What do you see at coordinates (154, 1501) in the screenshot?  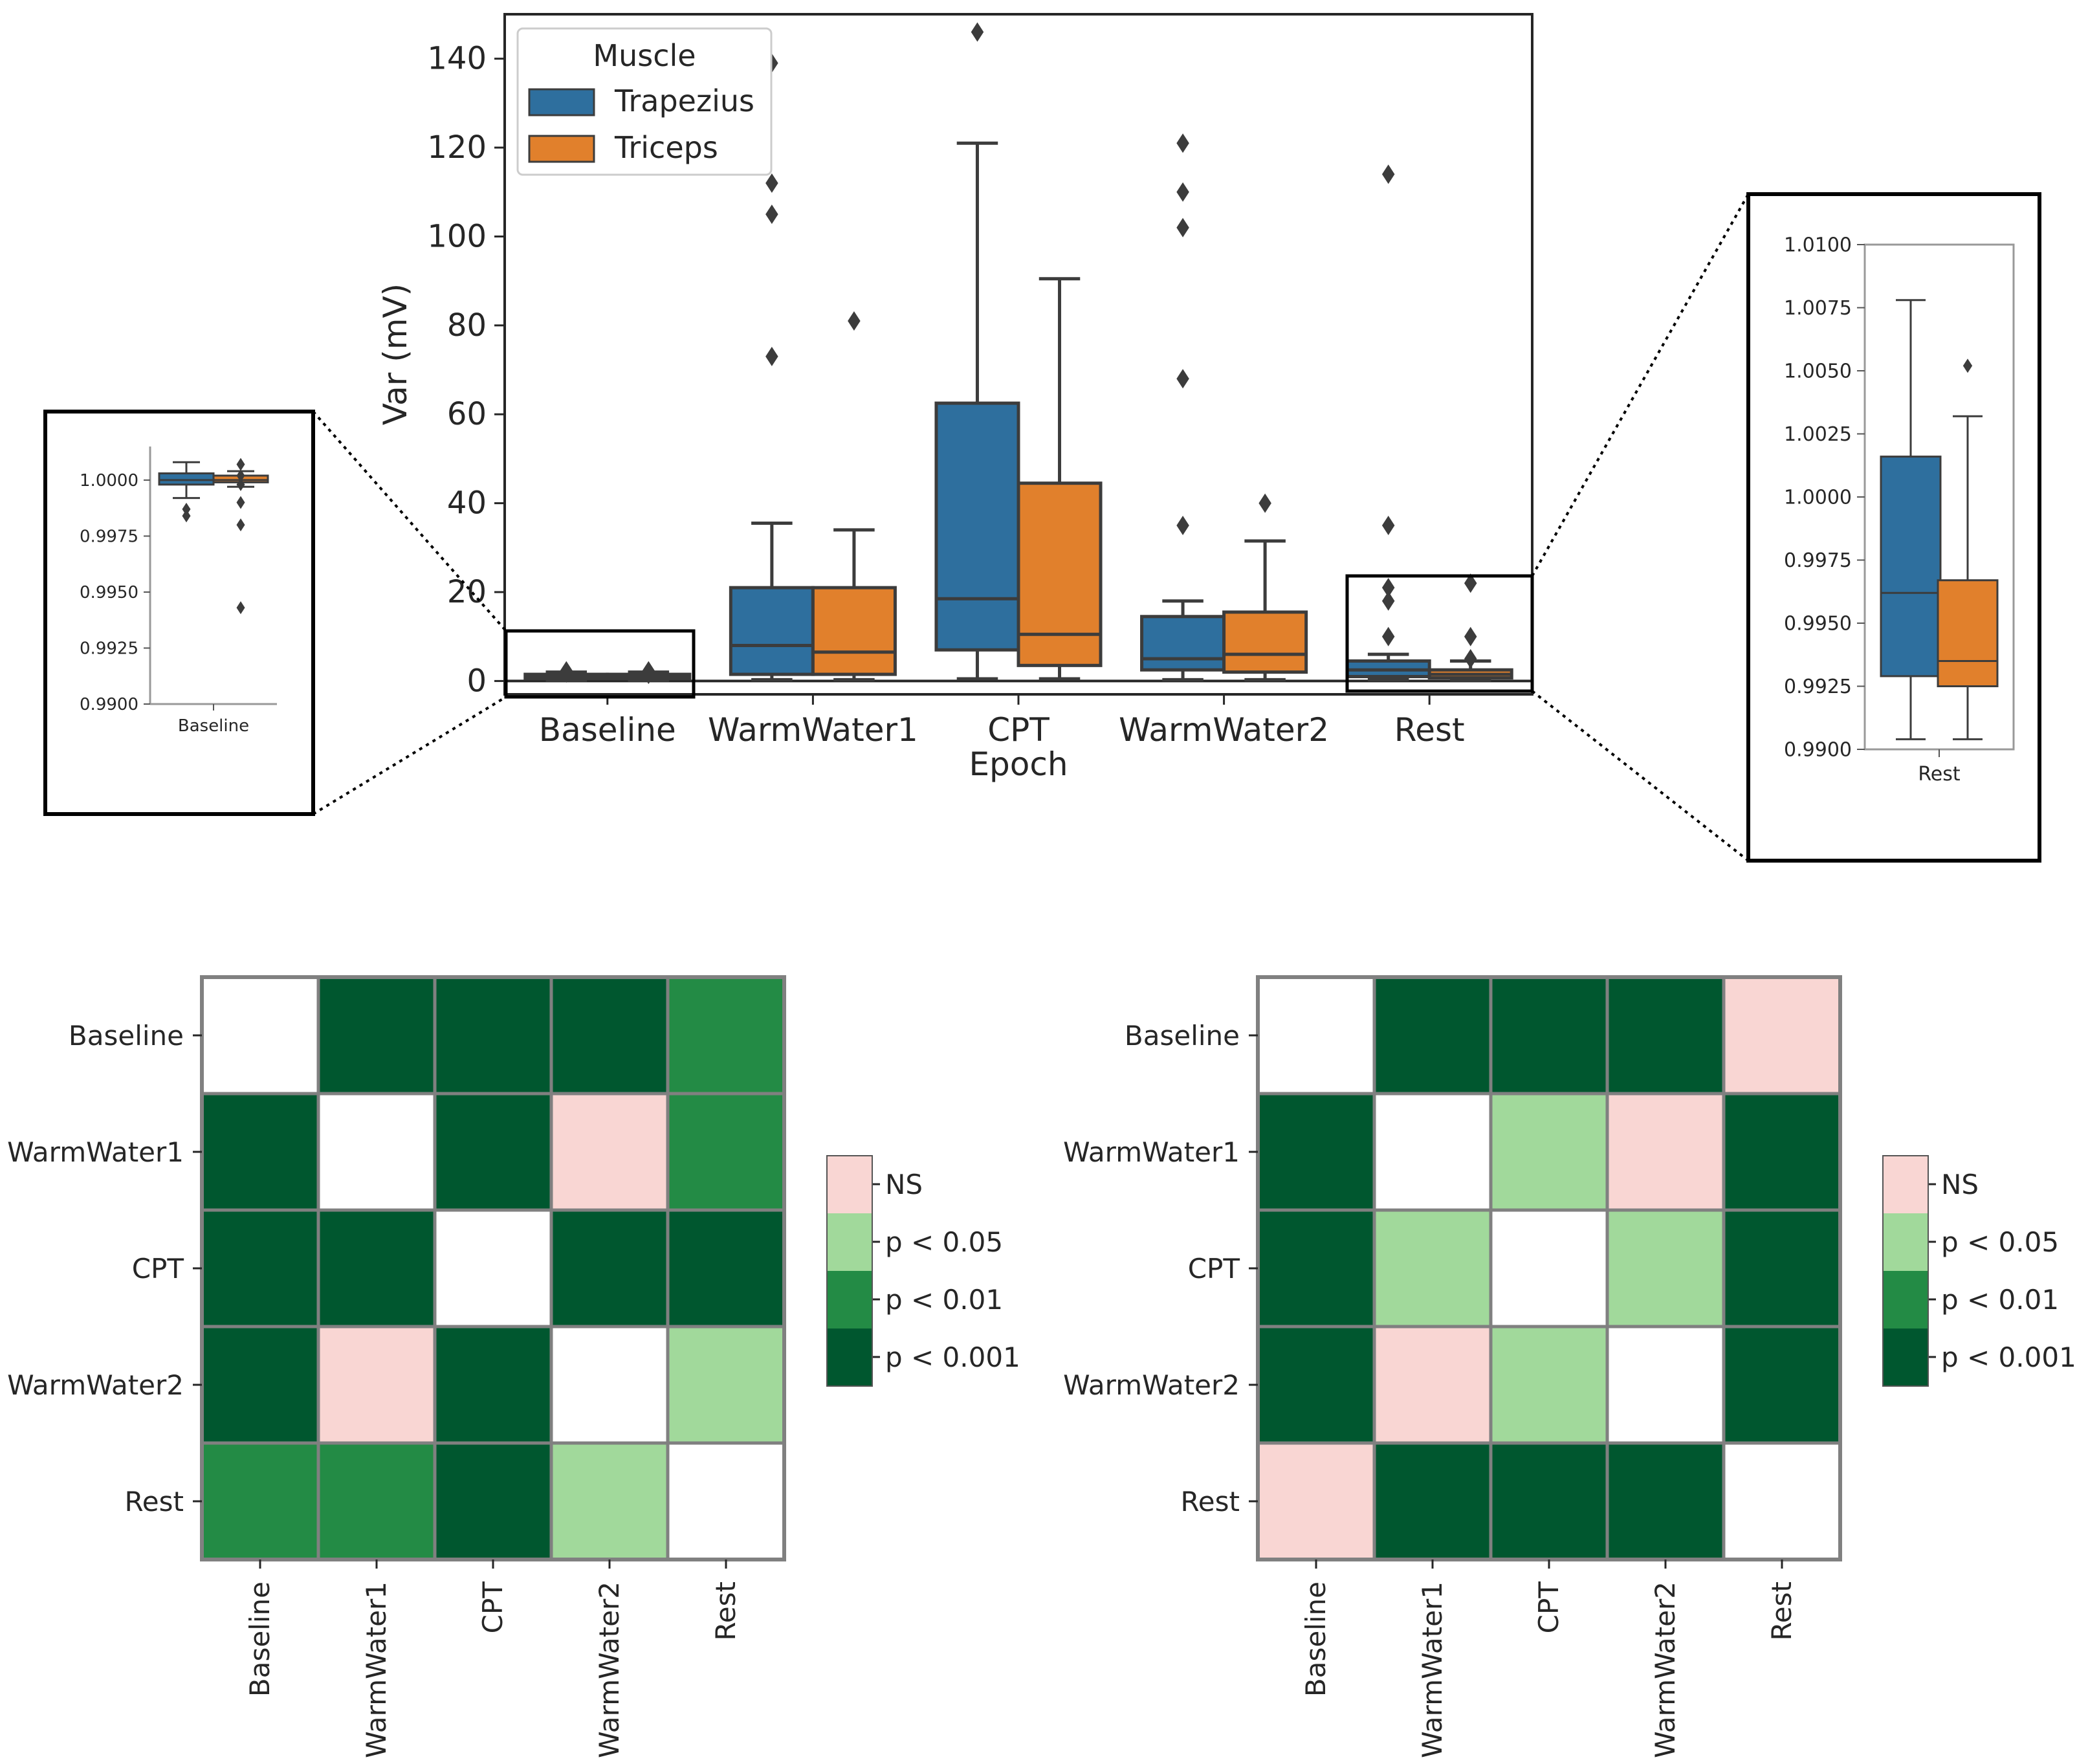 I see `heatmap-row-label: Rest` at bounding box center [154, 1501].